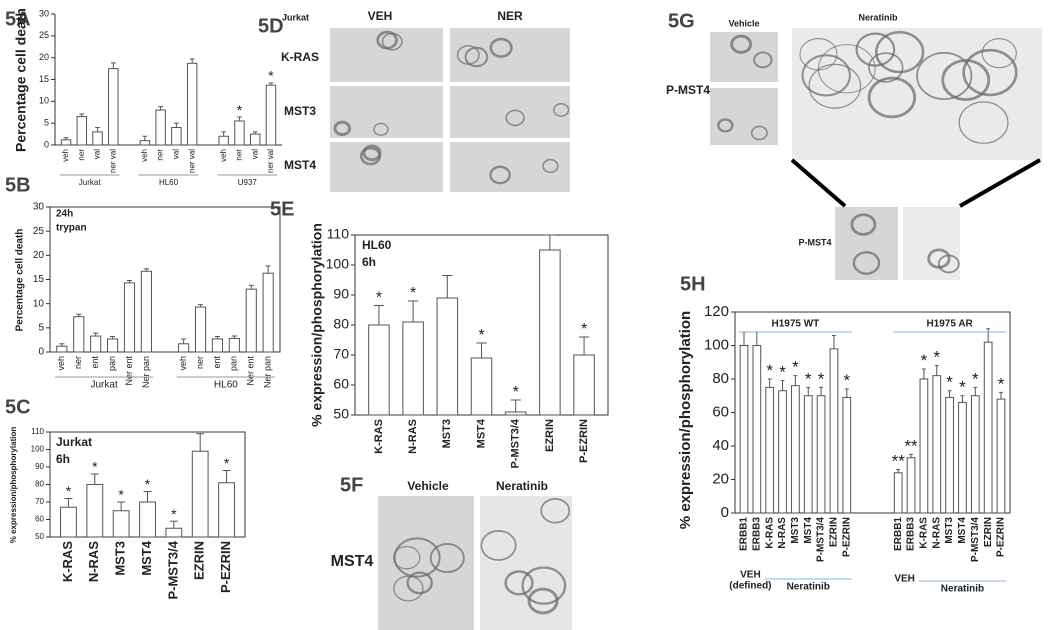  What do you see at coordinates (377, 245) in the screenshot?
I see `annotation: HL60` at bounding box center [377, 245].